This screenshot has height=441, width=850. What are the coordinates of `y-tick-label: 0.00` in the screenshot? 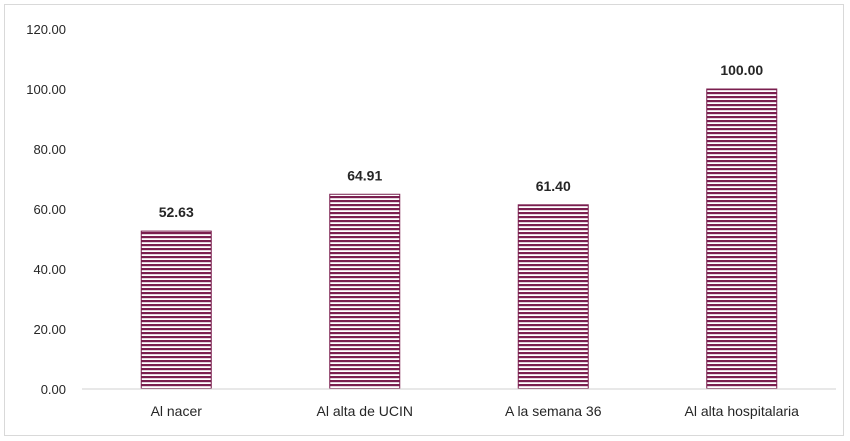 It's located at (53, 389).